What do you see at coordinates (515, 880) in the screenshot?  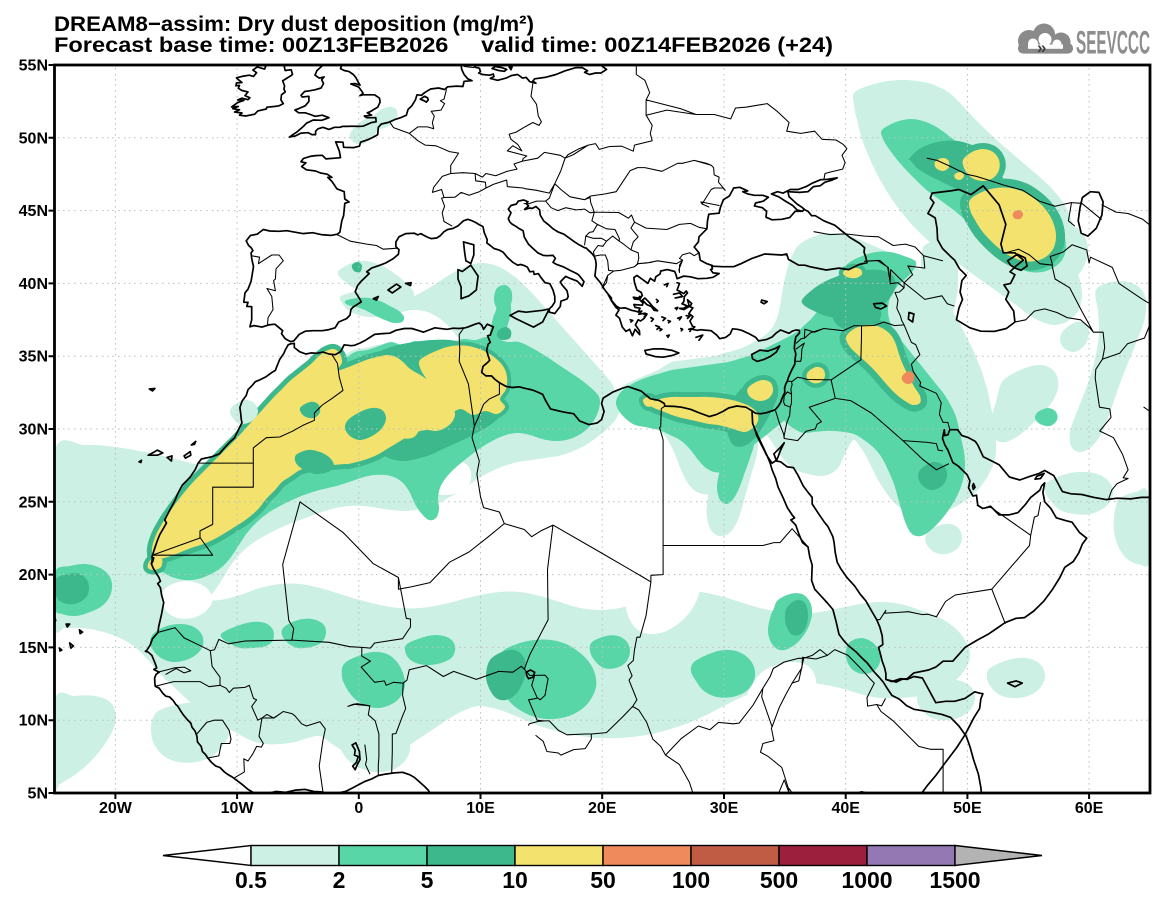 I see `svg-text: 10` at bounding box center [515, 880].